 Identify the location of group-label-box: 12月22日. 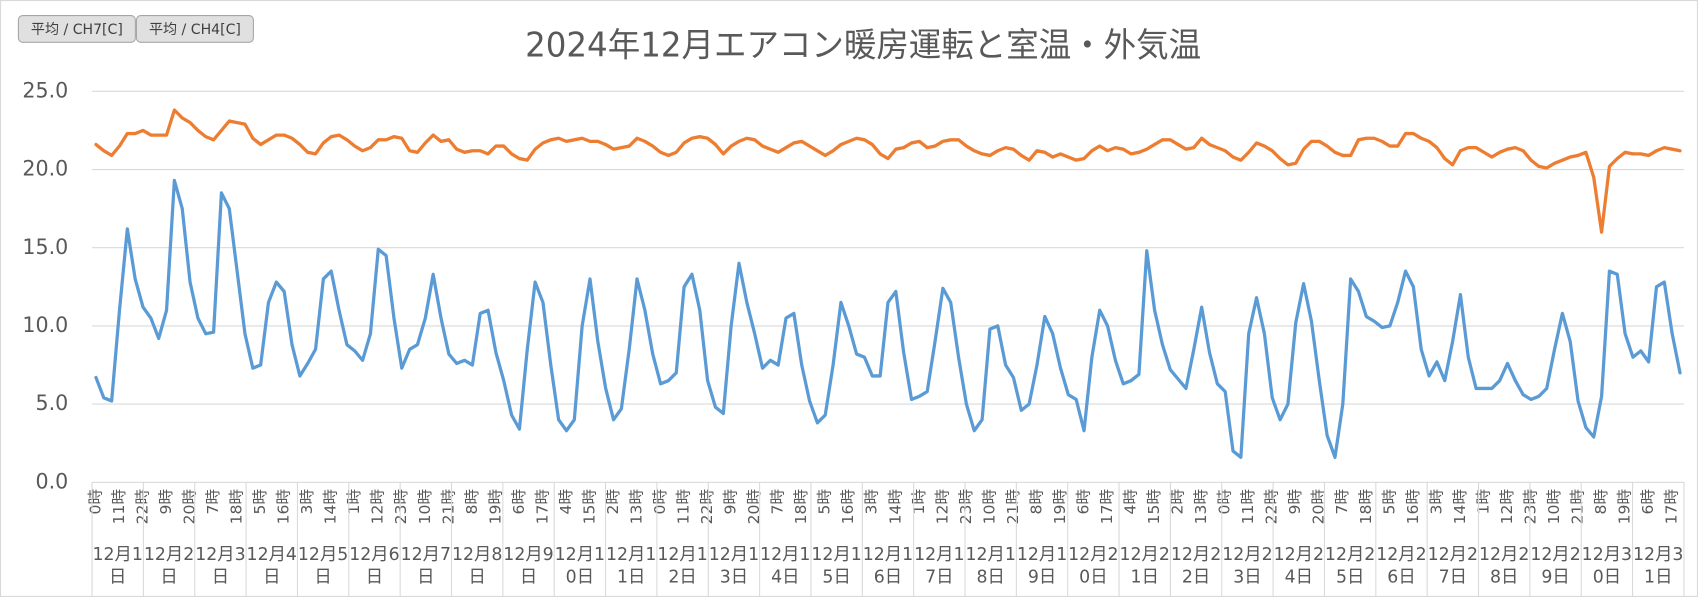
(1196, 565).